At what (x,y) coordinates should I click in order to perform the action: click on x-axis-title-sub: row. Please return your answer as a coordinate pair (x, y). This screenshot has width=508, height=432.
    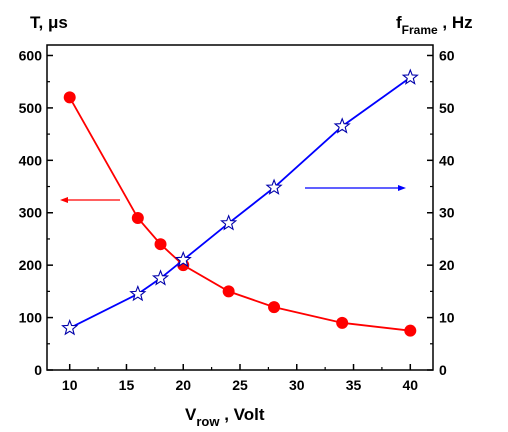
    Looking at the image, I should click on (208, 421).